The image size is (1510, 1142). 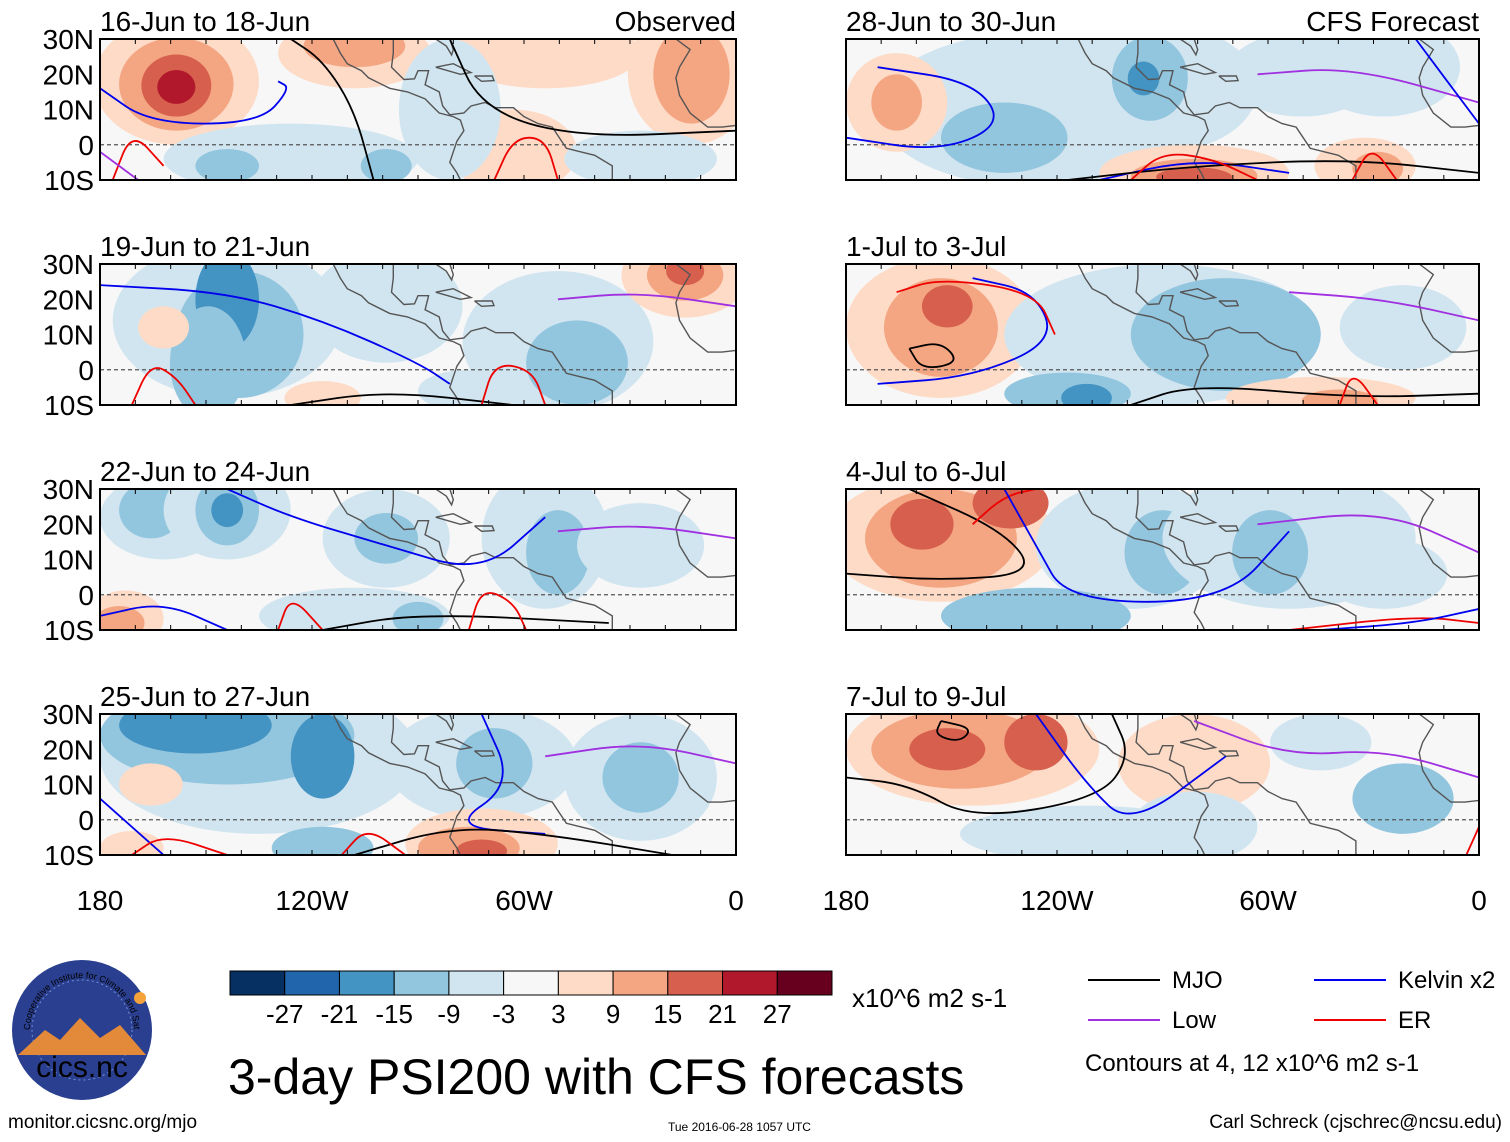 What do you see at coordinates (390, 101) in the screenshot?
I see `panel-1: 30N 20N 10N 0 10S 16-Jun to 18-Jun Observed` at bounding box center [390, 101].